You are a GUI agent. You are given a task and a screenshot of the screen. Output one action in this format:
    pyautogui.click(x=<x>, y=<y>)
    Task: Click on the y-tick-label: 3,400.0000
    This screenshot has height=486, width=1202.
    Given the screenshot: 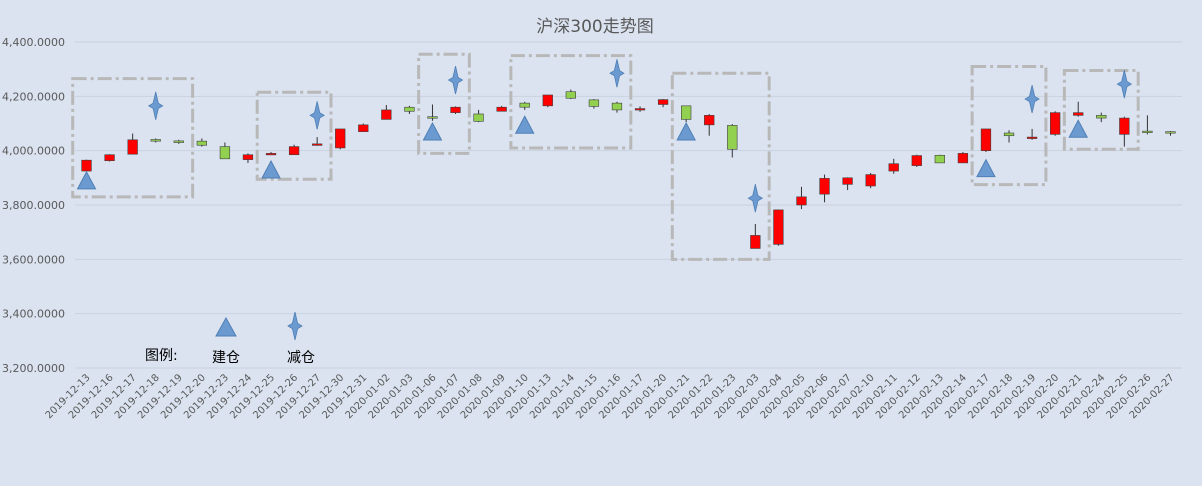 What is the action you would take?
    pyautogui.click(x=33, y=314)
    